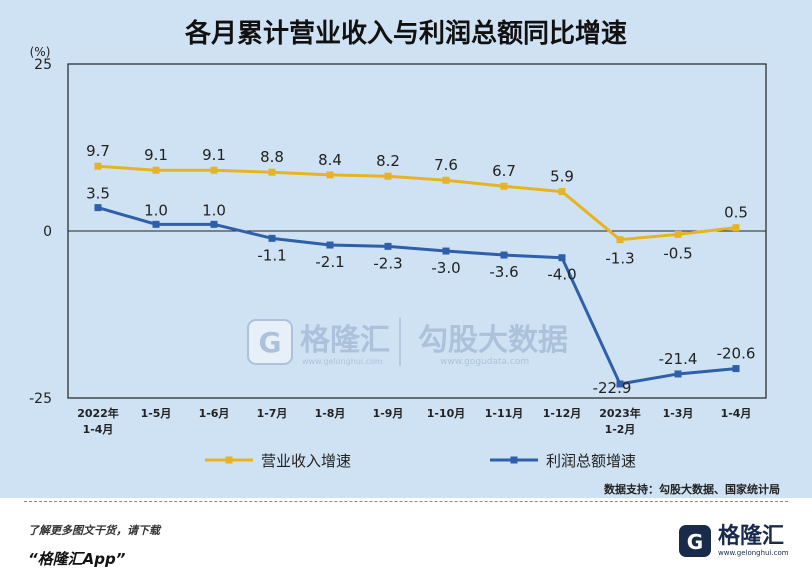  What do you see at coordinates (98, 151) in the screenshot?
I see `data-label: 9.7` at bounding box center [98, 151].